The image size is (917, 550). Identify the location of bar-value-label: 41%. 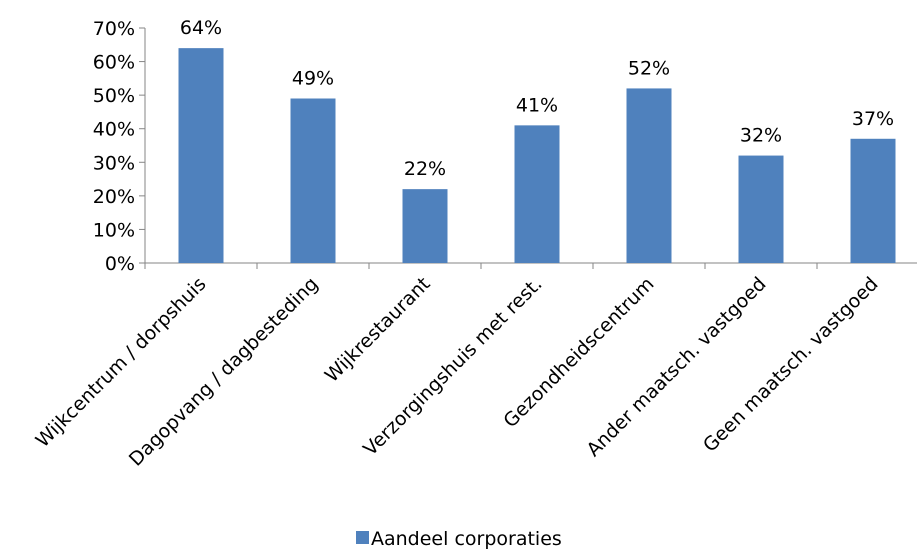
(537, 105).